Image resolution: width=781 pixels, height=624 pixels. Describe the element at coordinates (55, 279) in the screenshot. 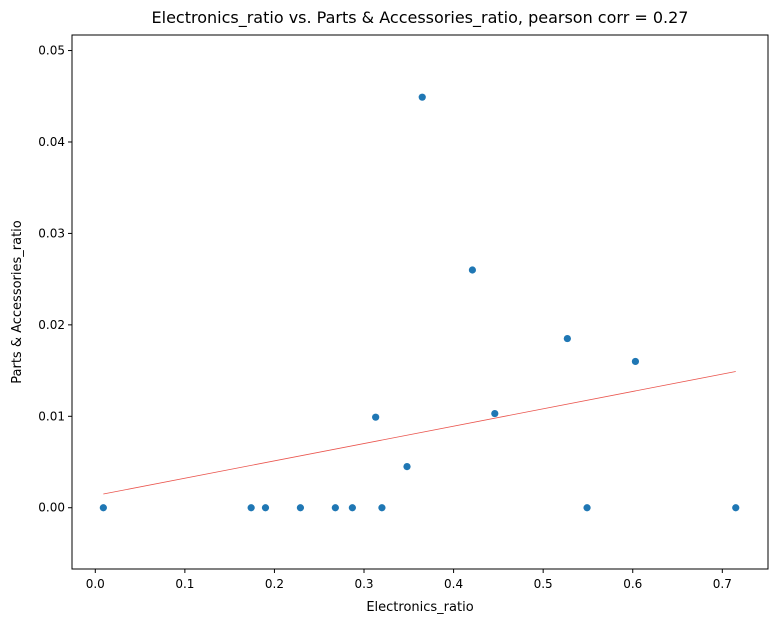

I see `y-axis: 0.00 0.01 0.02 0.03 0.04 0.05` at that location.